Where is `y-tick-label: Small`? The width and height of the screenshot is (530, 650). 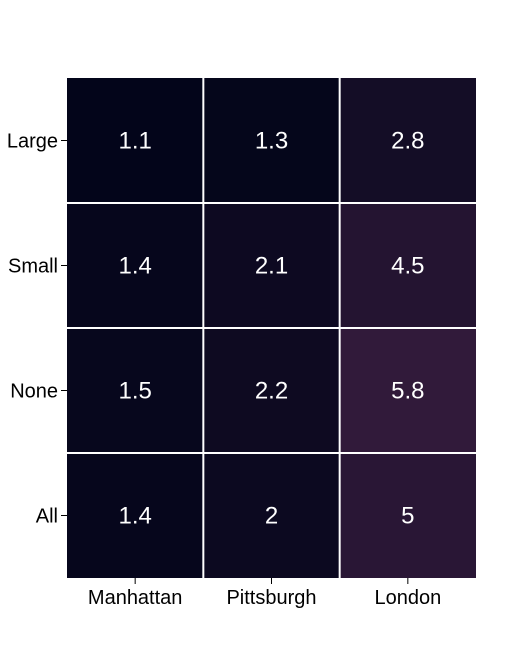 y-tick-label: Small is located at coordinates (33, 267).